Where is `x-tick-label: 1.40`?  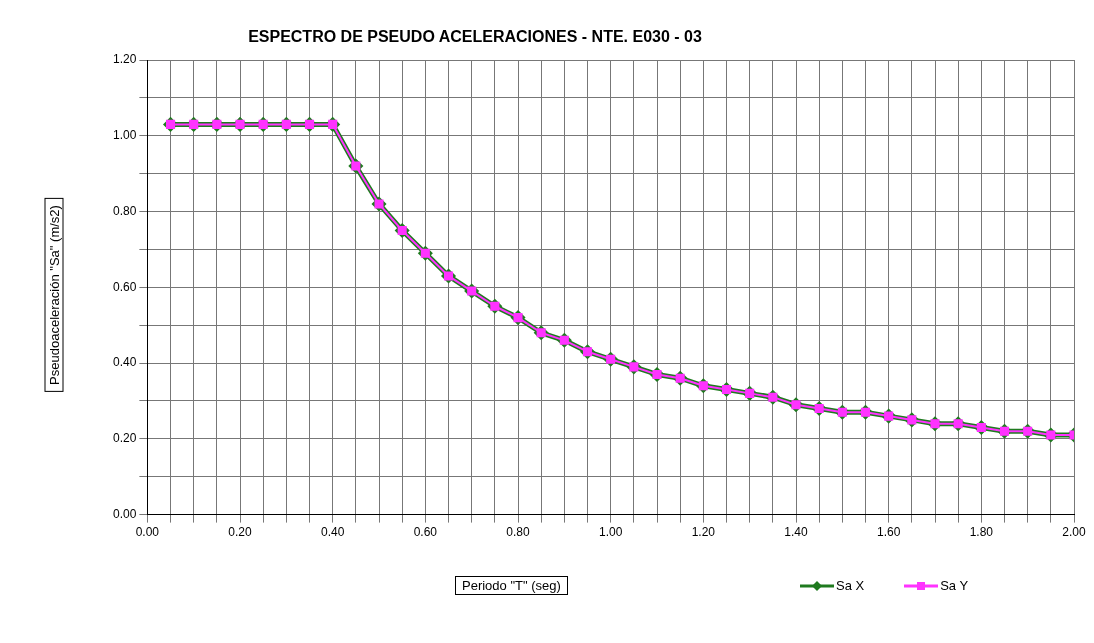 x-tick-label: 1.40 is located at coordinates (796, 532).